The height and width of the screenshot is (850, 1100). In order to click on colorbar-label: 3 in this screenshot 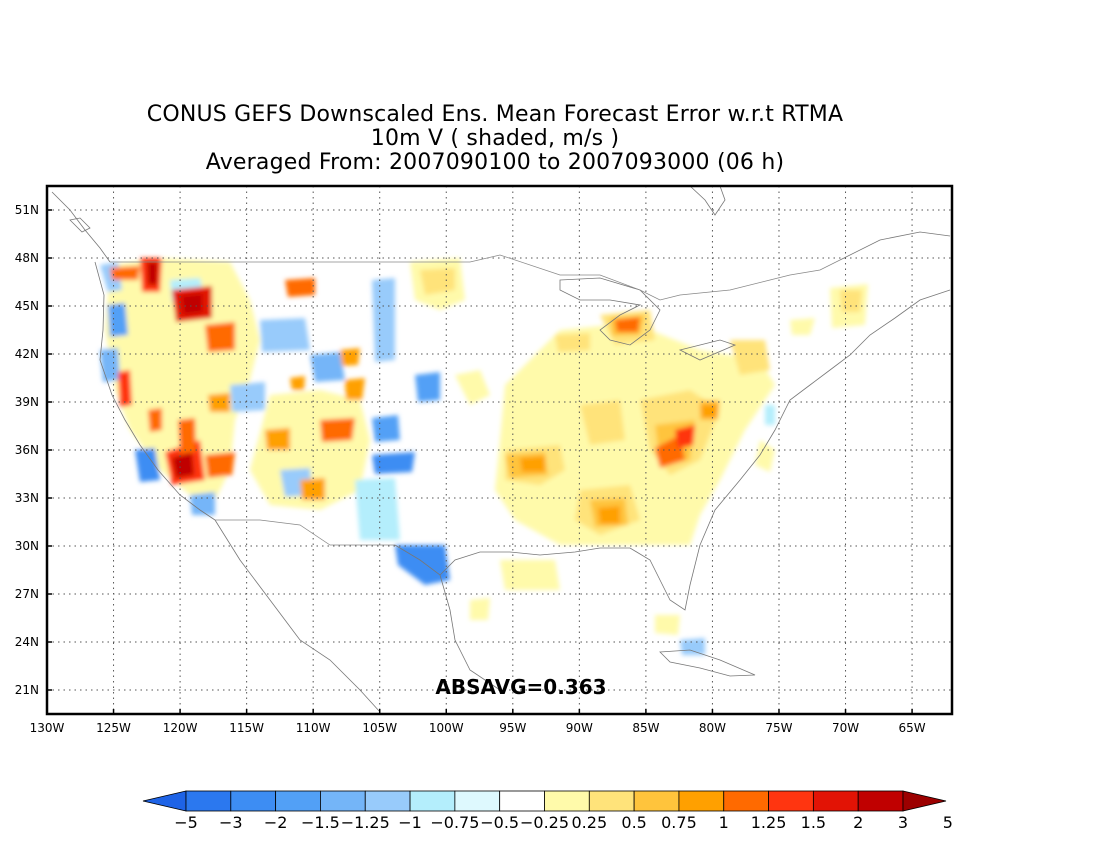, I will do `click(903, 822)`.